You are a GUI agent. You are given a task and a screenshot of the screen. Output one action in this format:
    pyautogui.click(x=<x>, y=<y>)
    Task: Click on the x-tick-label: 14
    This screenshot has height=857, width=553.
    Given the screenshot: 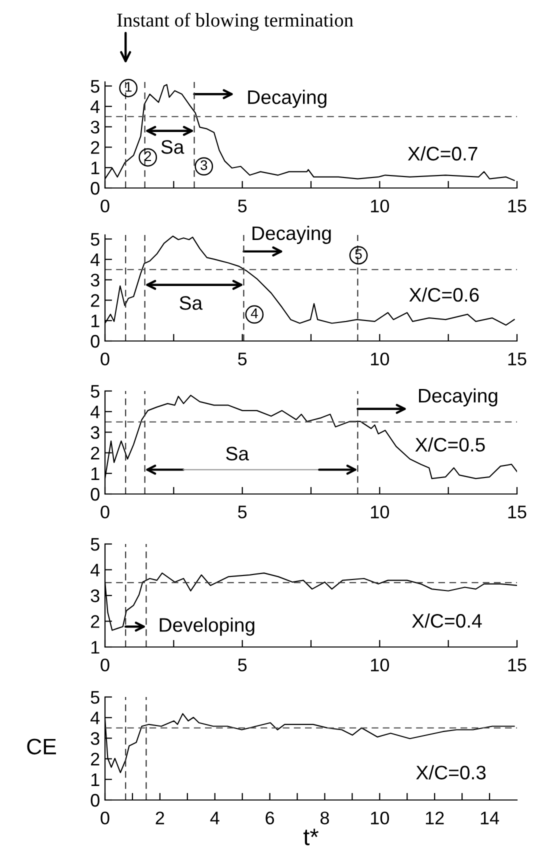 What is the action you would take?
    pyautogui.click(x=490, y=818)
    